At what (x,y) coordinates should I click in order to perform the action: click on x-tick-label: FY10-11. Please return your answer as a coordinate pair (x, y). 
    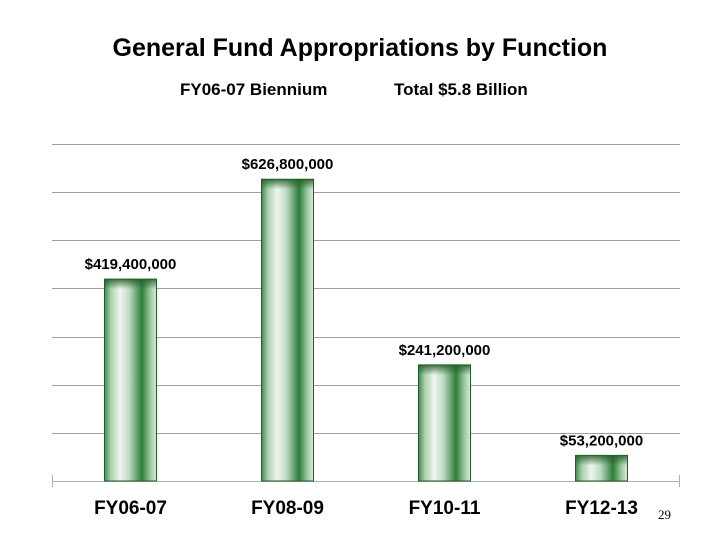
    Looking at the image, I should click on (445, 508).